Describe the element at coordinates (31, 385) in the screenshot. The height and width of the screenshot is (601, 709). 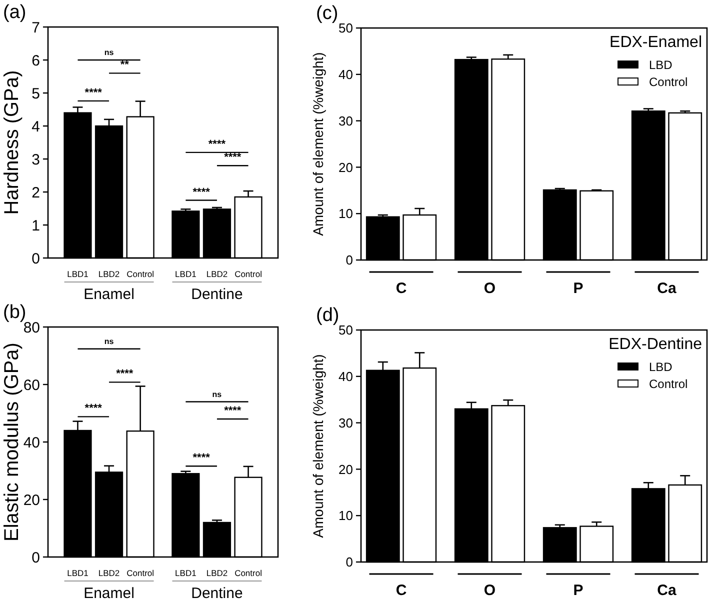
I see `y-tick-label: 60` at that location.